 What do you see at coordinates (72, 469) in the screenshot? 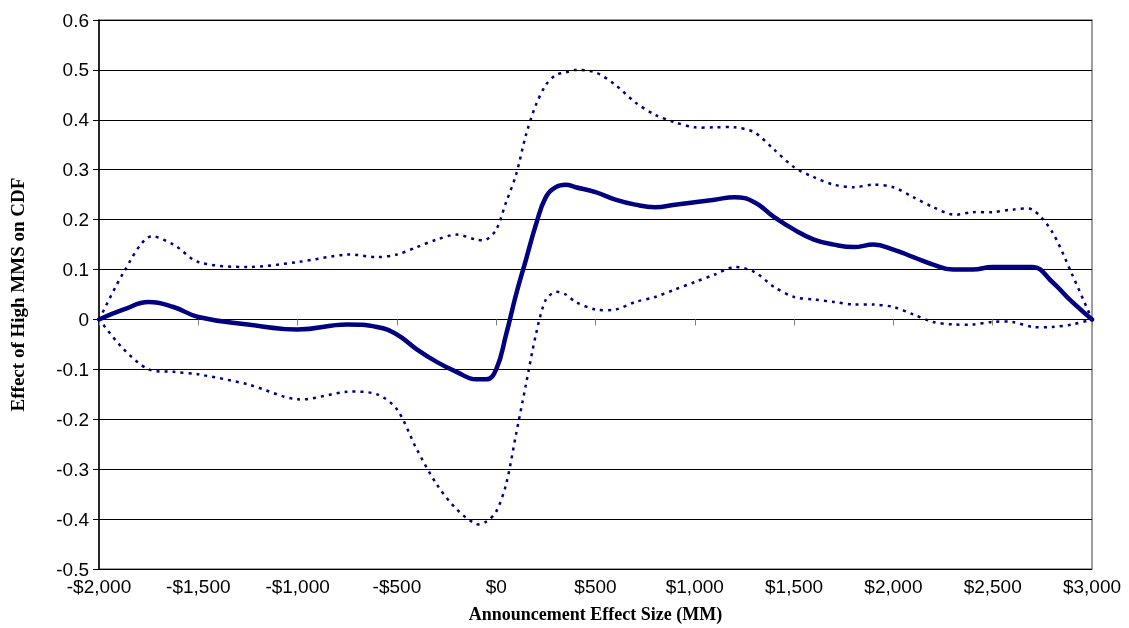
I see `y-tick-label: -0.3` at bounding box center [72, 469].